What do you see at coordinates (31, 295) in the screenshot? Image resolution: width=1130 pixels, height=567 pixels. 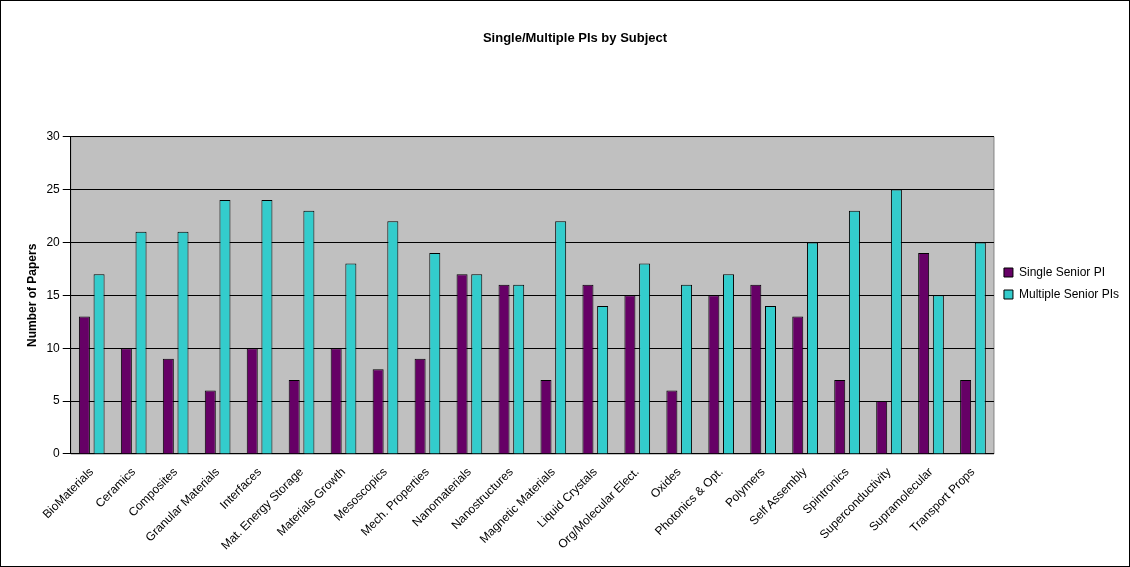 I see `y-axis-title: Number of Papers` at bounding box center [31, 295].